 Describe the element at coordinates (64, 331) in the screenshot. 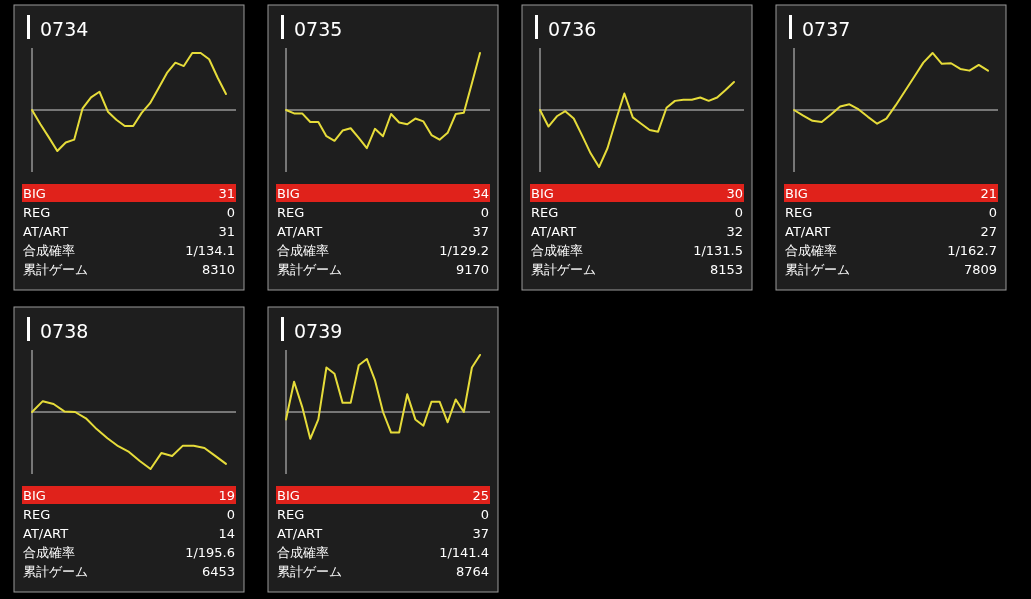

I see `chart-title: 0738` at that location.